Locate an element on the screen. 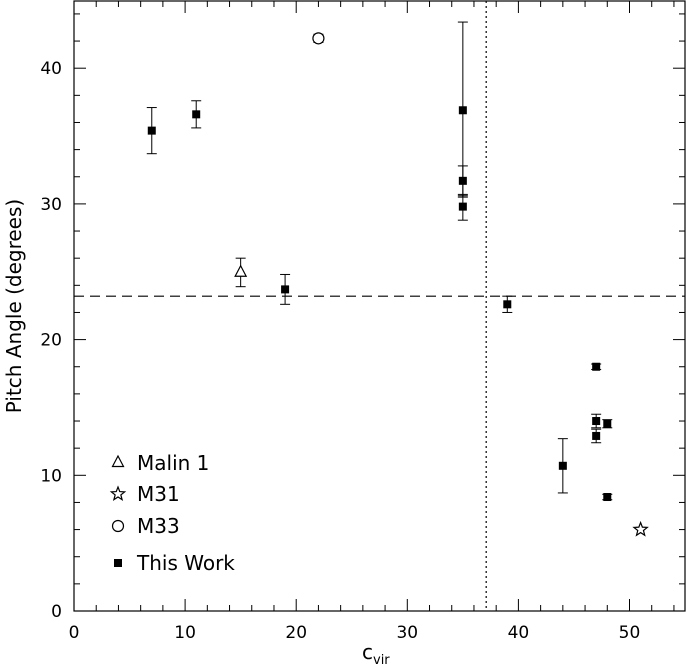 The width and height of the screenshot is (686, 667). legend-label-m33: M33 is located at coordinates (158, 526).